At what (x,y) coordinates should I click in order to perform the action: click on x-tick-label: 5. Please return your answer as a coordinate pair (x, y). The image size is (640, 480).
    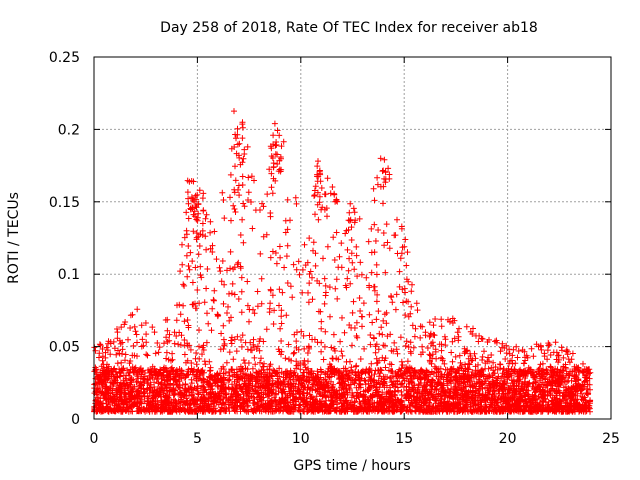
    Looking at the image, I should click on (197, 439).